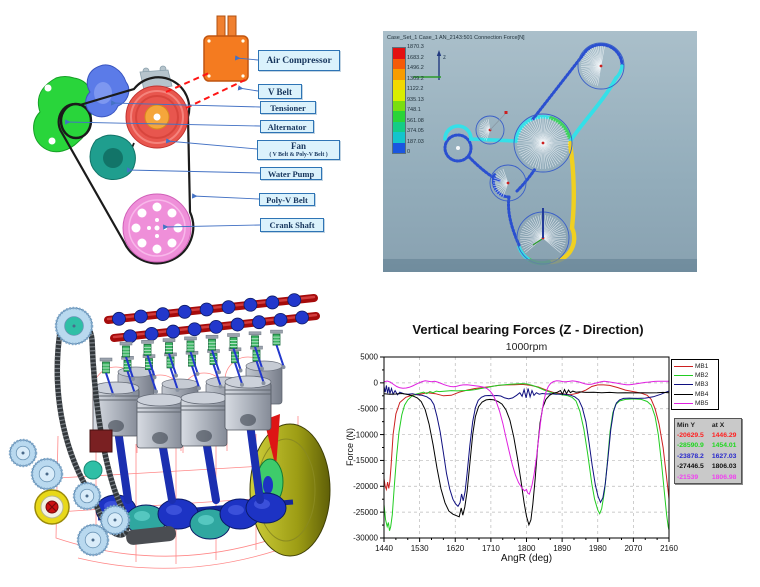 This screenshot has height=587, width=760. I want to click on water-pump-part, so click(112, 157).